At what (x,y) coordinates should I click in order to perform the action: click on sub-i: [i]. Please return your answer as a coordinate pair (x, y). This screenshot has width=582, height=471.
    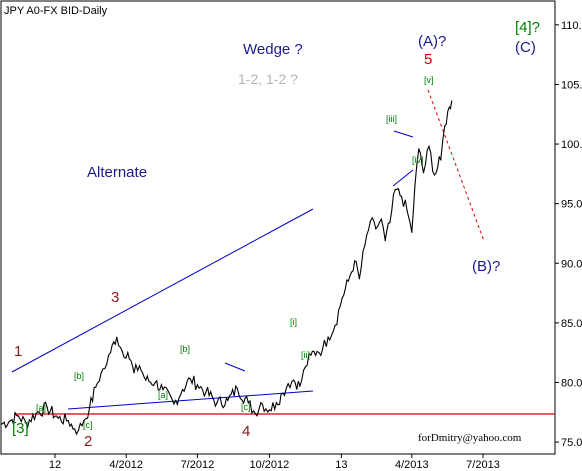
    Looking at the image, I should click on (293, 322).